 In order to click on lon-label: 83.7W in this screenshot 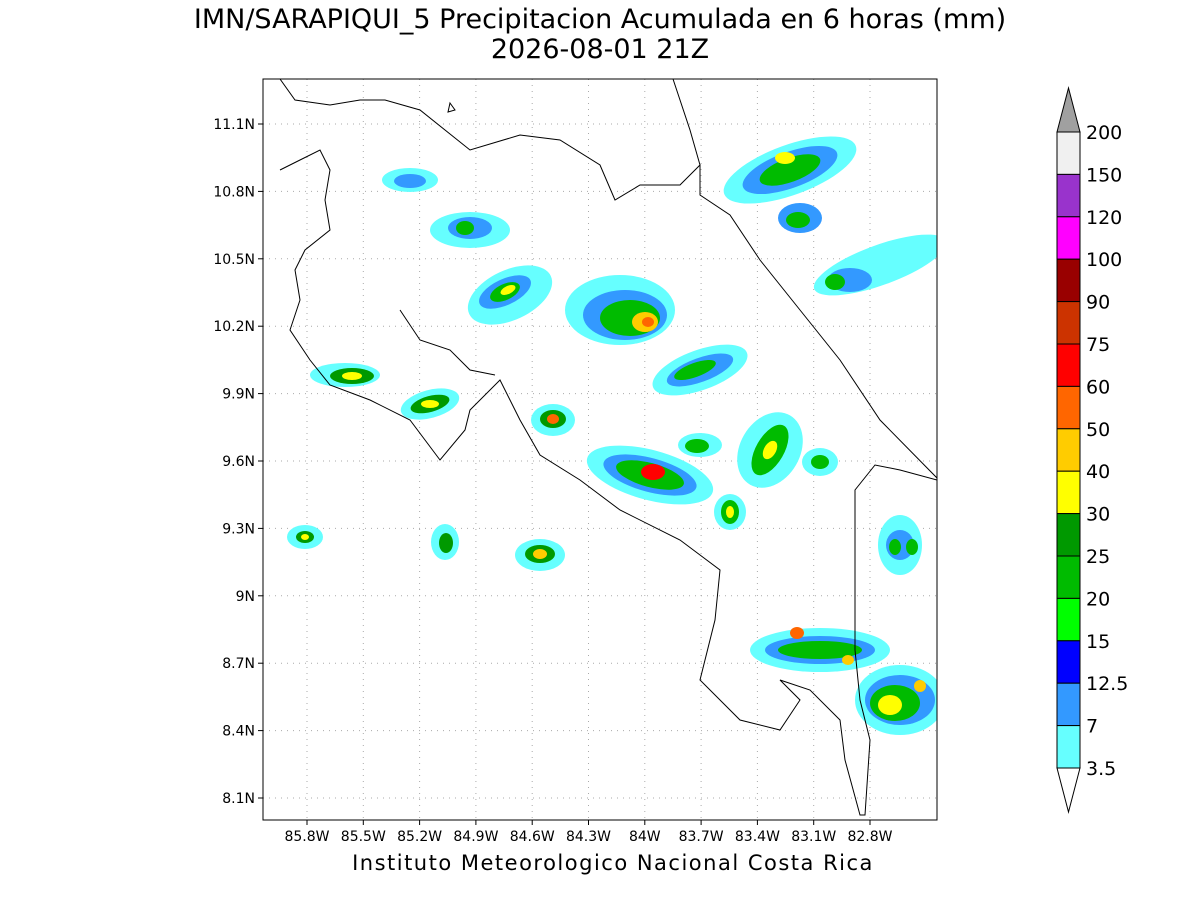, I will do `click(701, 837)`.